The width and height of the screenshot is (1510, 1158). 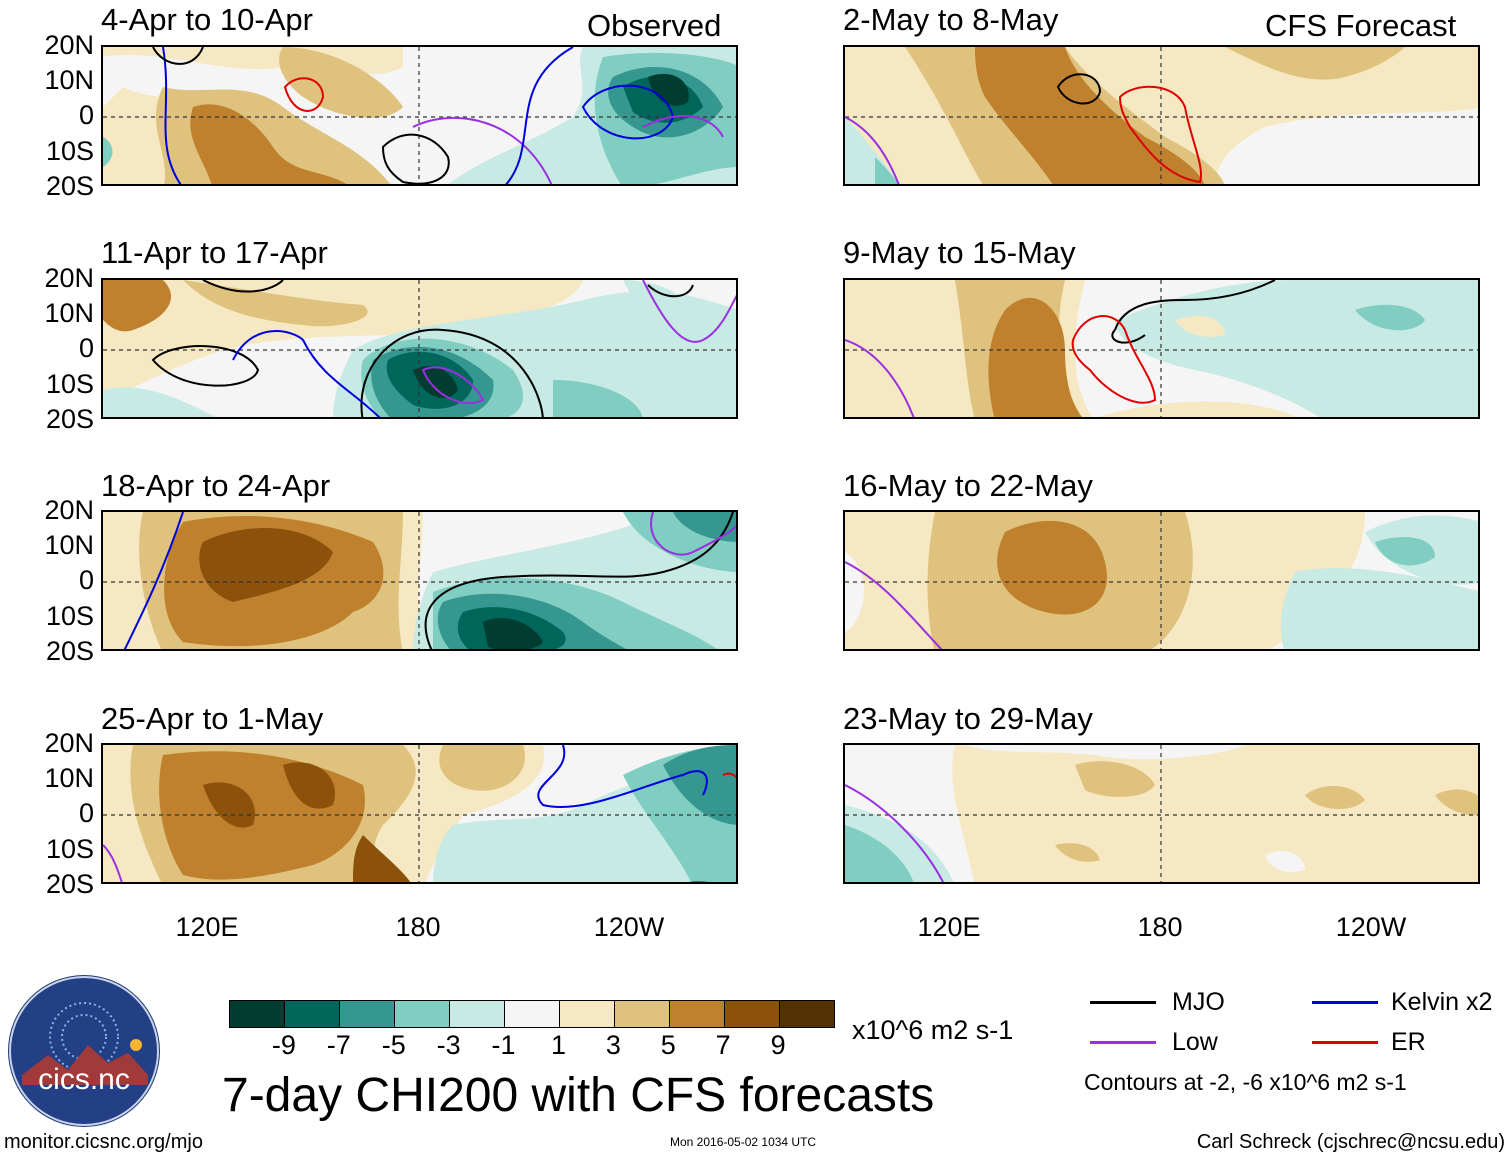 What do you see at coordinates (1361, 25) in the screenshot?
I see `forecast-label: CFS Forecast` at bounding box center [1361, 25].